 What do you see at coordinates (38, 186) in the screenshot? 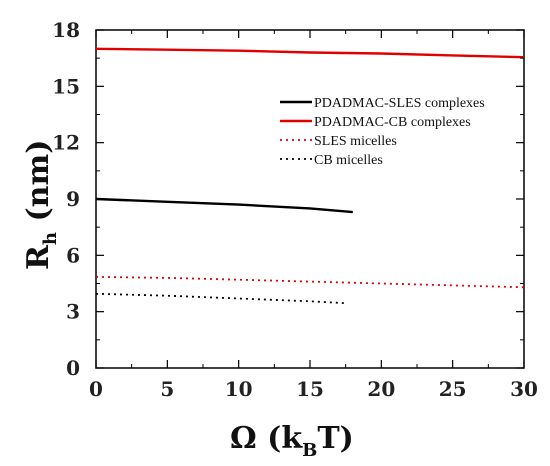
I see `y-axis-title-tail: (nm)` at bounding box center [38, 186].